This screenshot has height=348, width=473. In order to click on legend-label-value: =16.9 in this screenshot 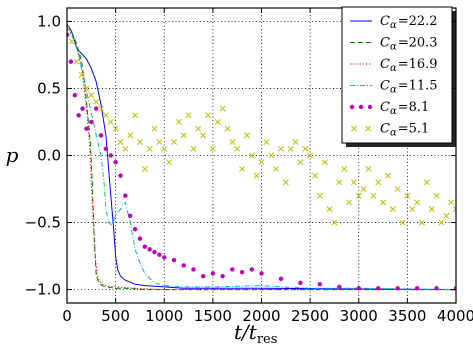, I will do `click(418, 64)`.